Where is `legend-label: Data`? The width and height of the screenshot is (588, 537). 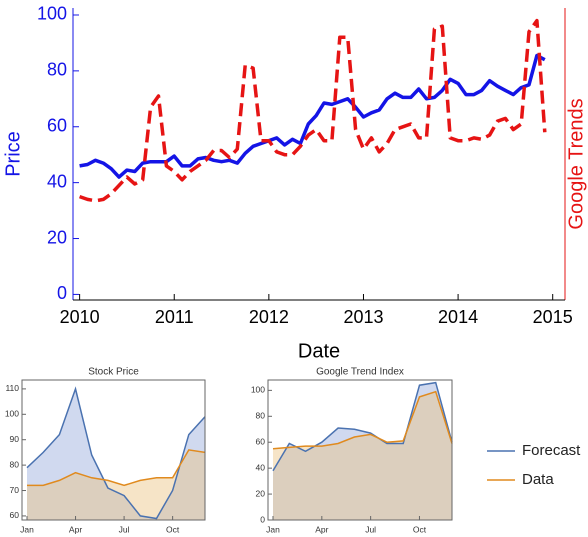
legend-label: Data is located at coordinates (538, 479).